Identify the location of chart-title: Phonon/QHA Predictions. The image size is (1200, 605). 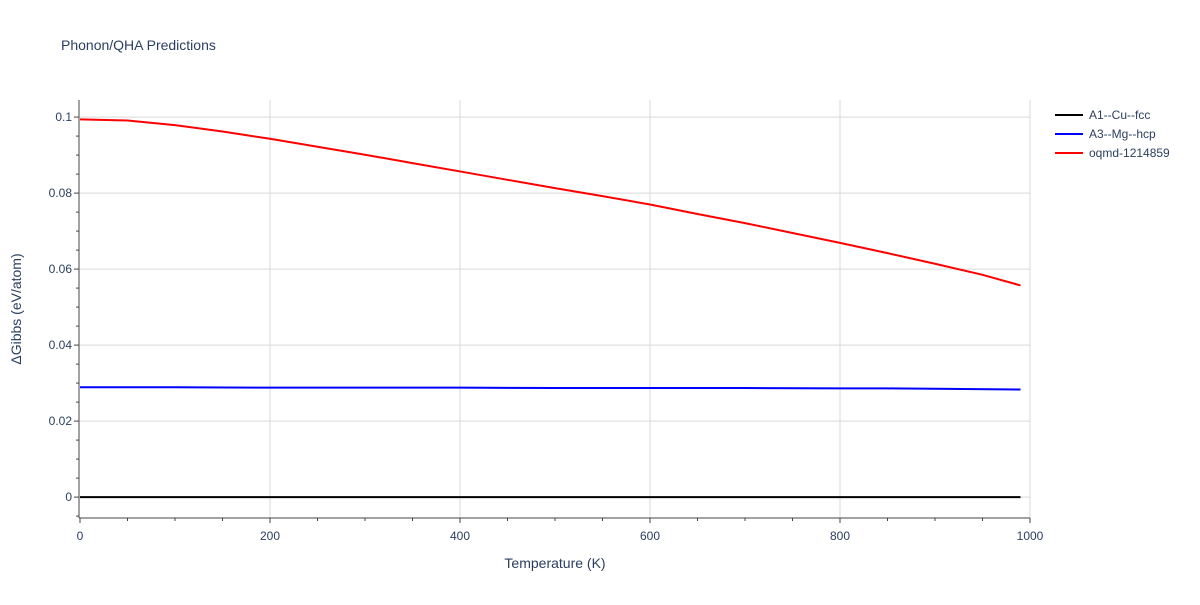
(138, 45).